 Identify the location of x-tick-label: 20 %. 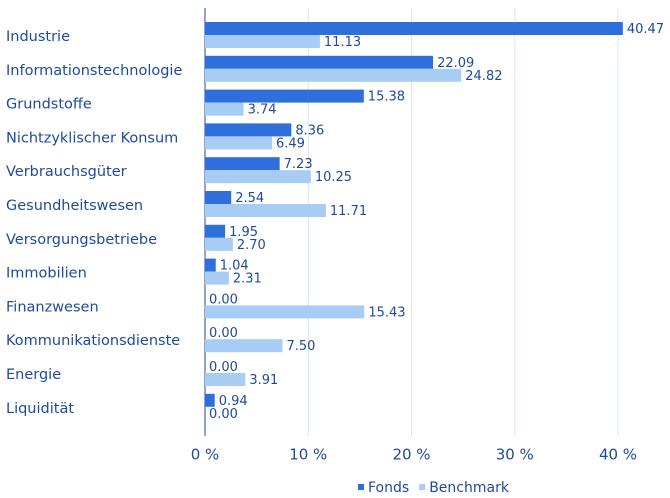
(411, 455).